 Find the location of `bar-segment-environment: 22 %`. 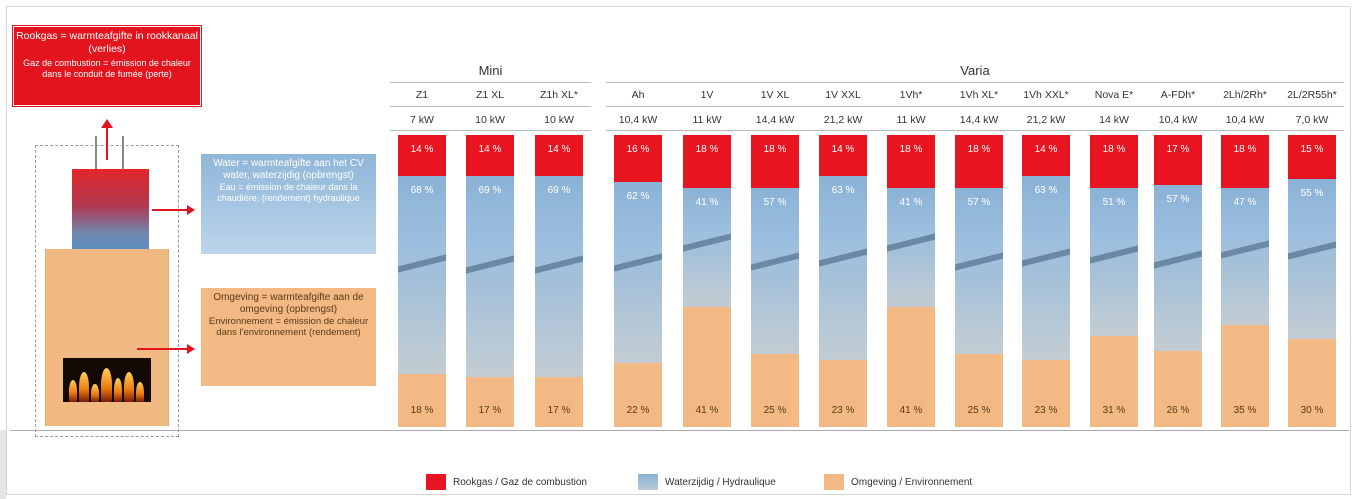

bar-segment-environment: 22 % is located at coordinates (638, 394).